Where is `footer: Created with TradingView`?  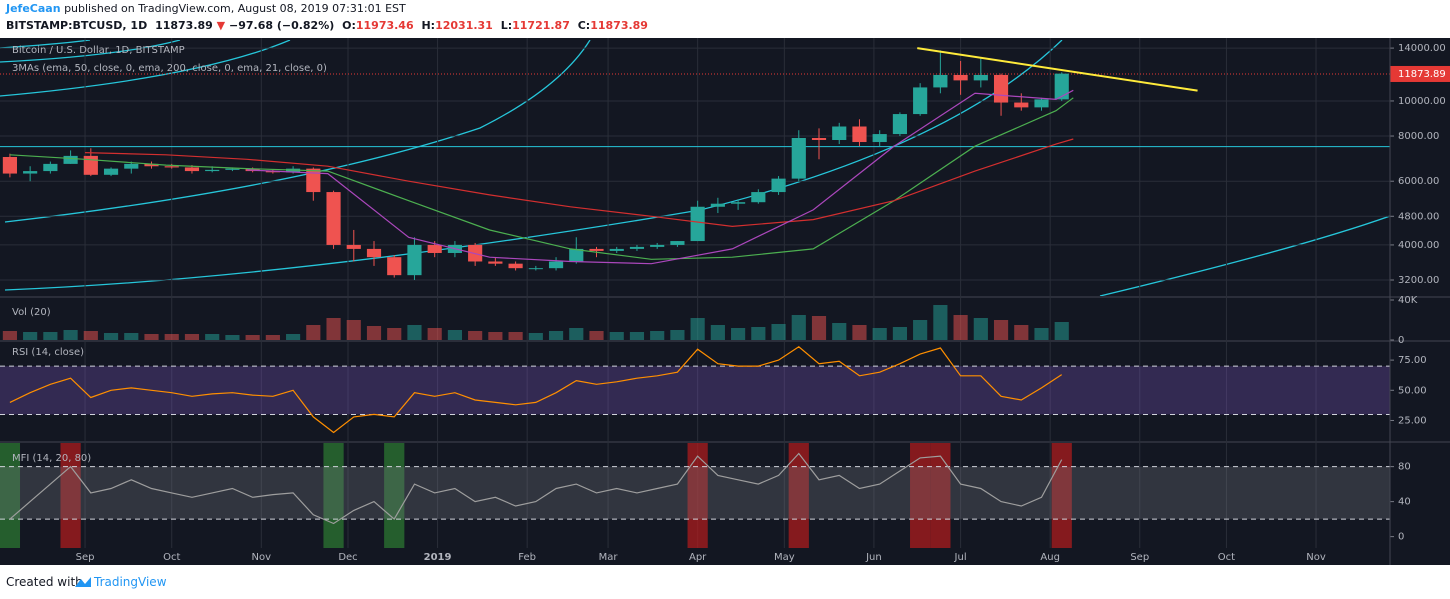 footer: Created with TradingView is located at coordinates (725, 582).